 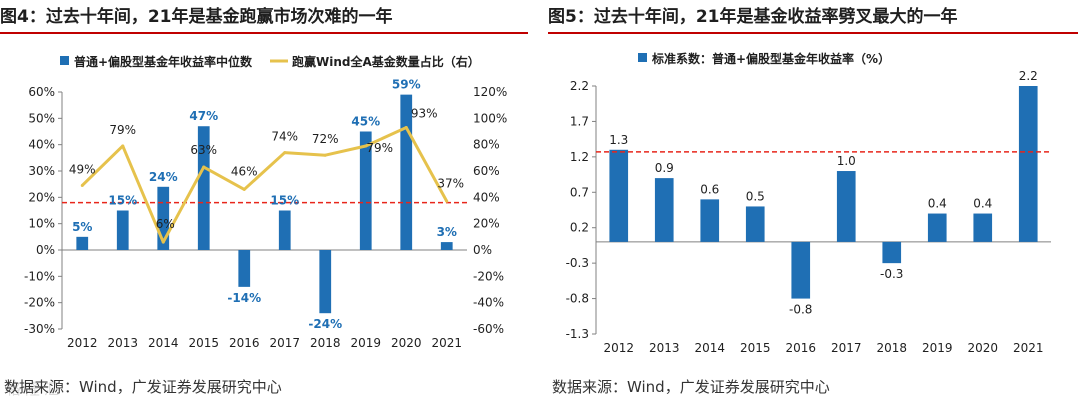 I want to click on y-tick-label: -1.3, so click(x=577, y=334).